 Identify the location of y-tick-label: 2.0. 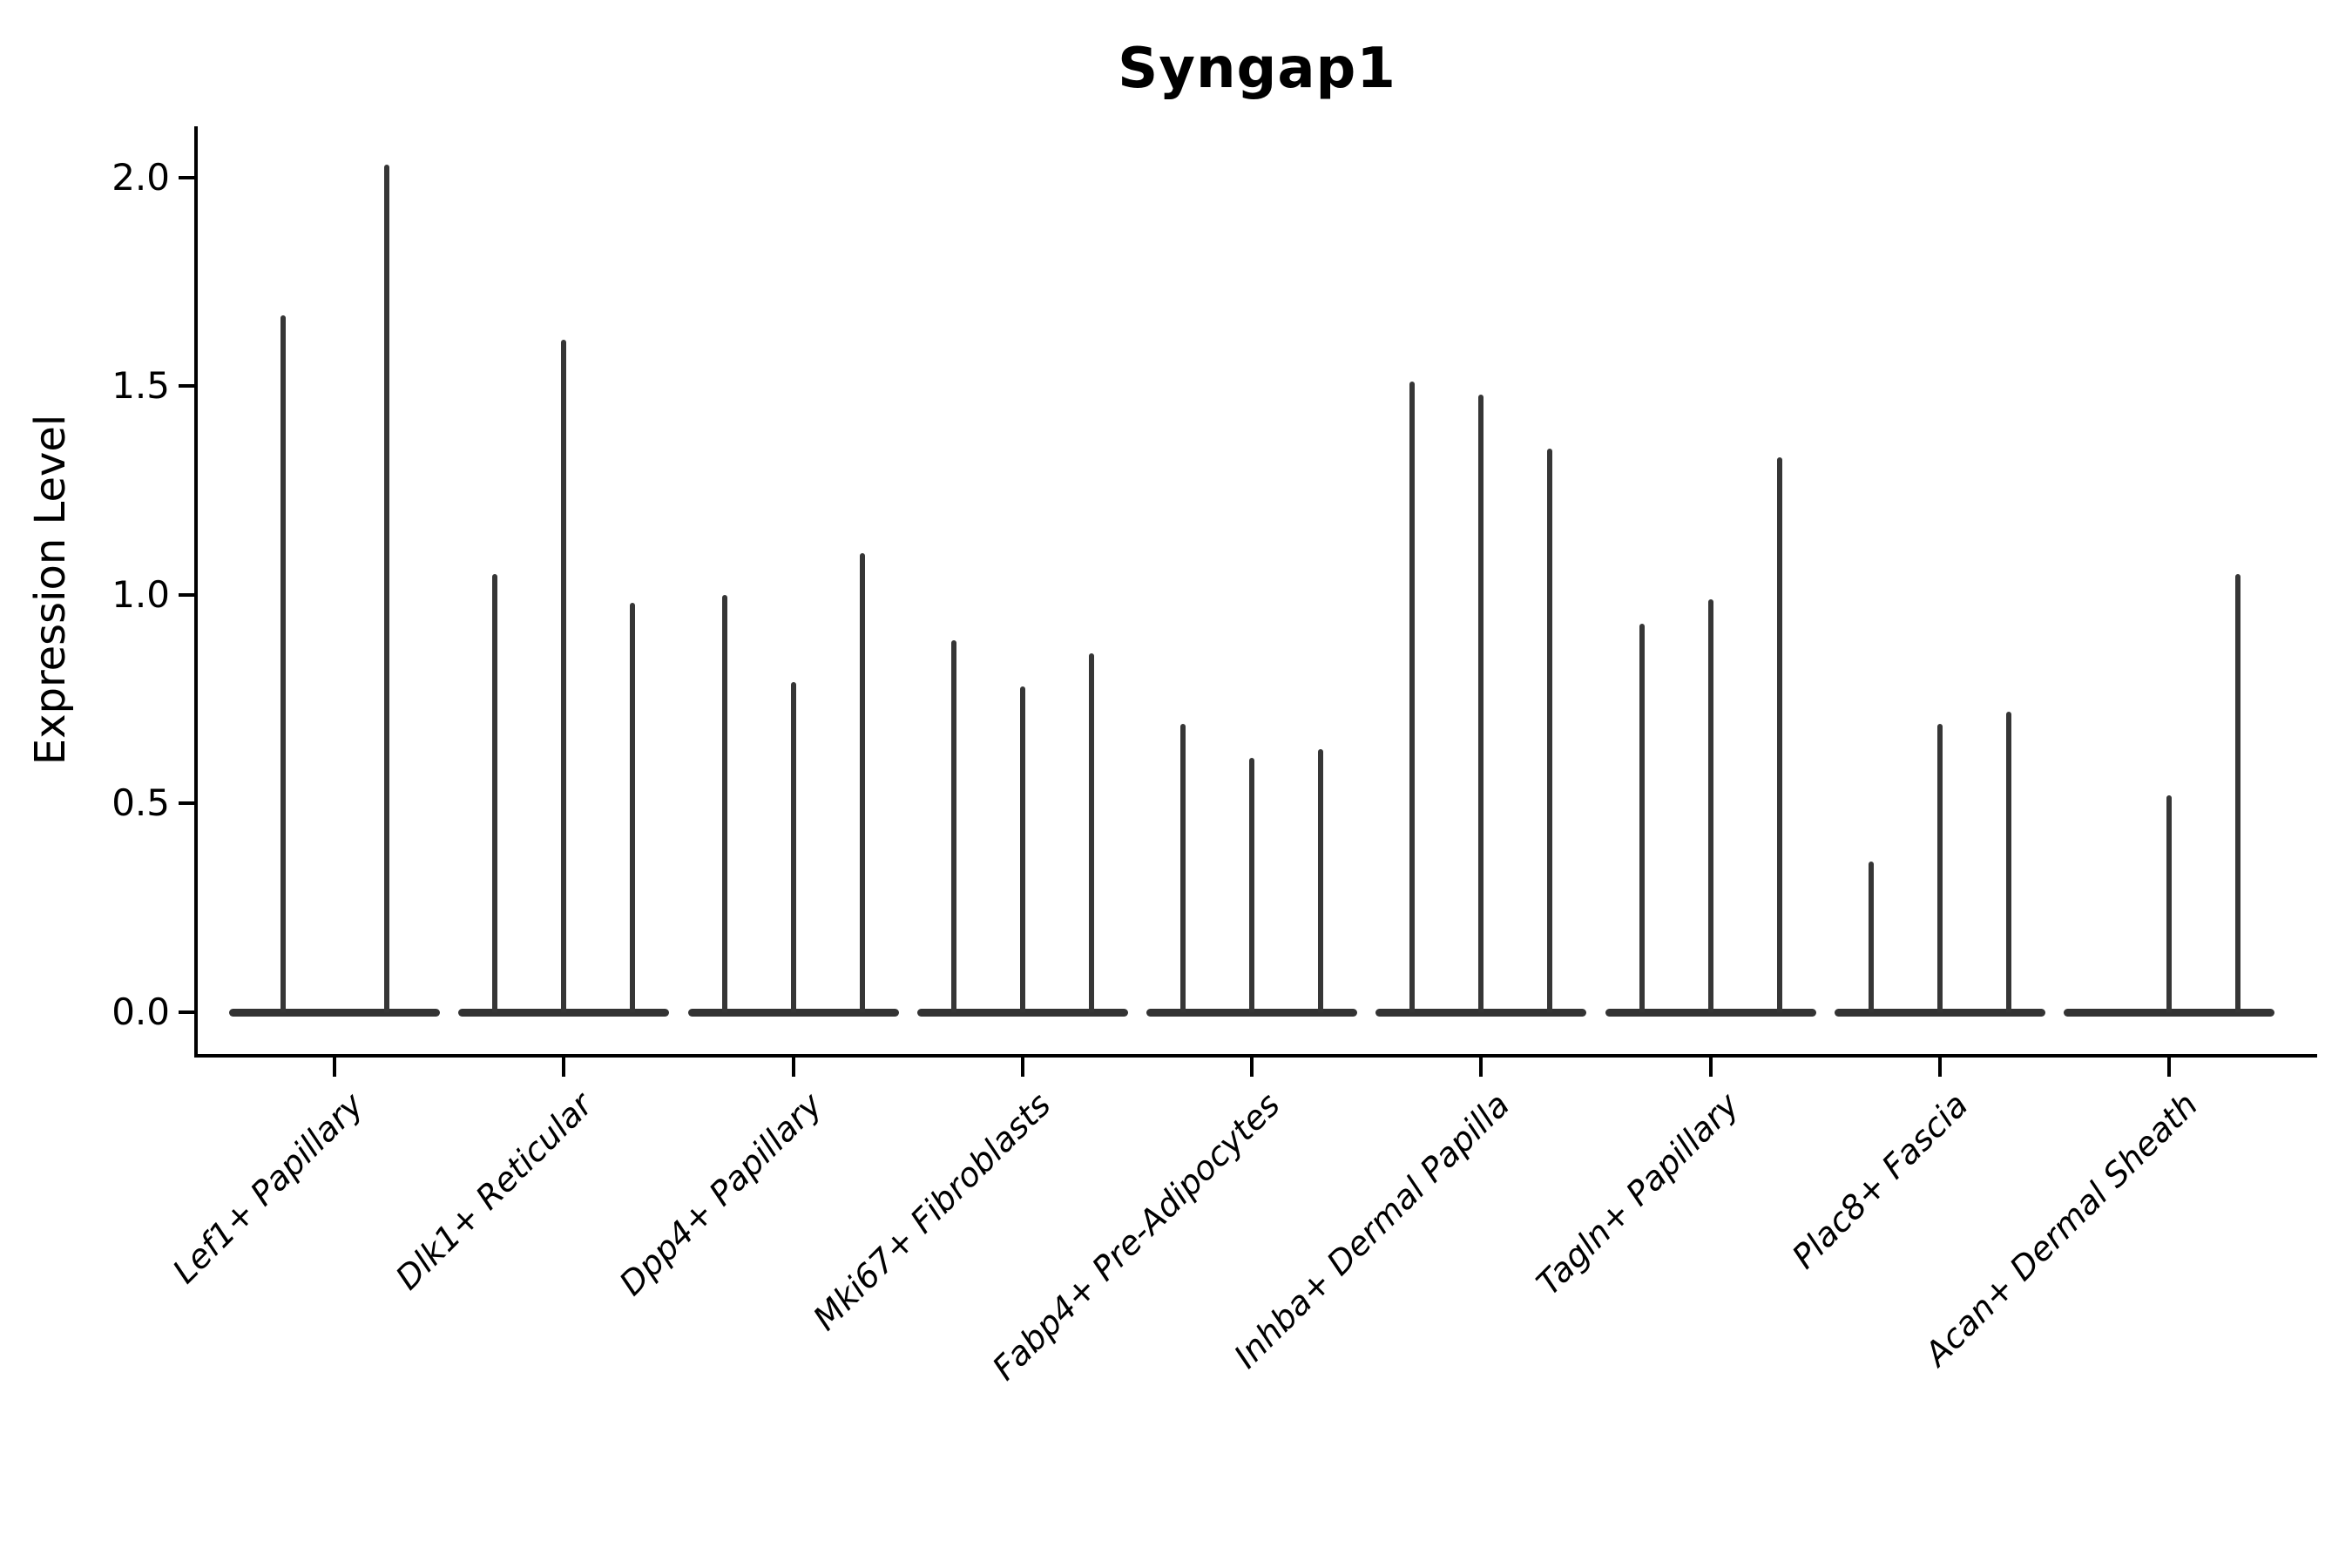
(141, 177).